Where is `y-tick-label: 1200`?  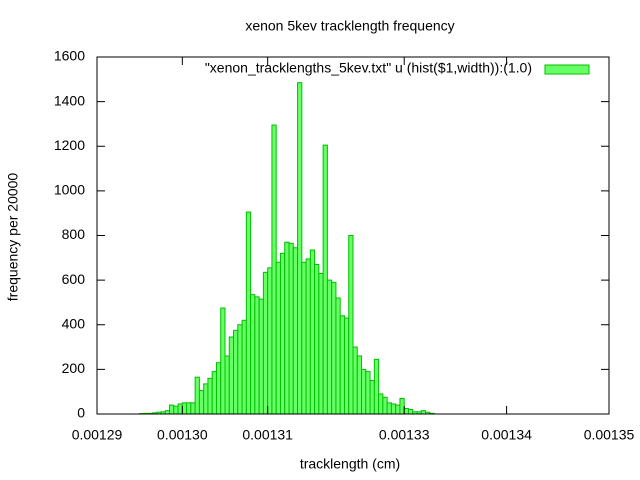 y-tick-label: 1200 is located at coordinates (69, 145).